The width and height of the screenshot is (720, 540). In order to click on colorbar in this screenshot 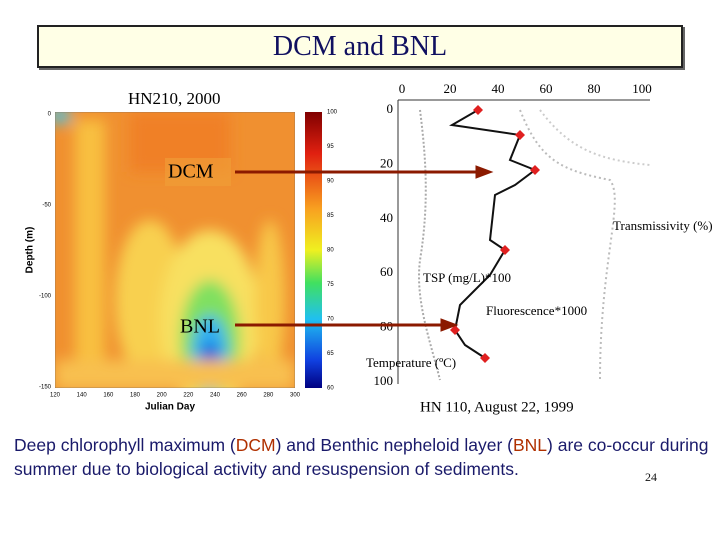, I will do `click(313, 250)`.